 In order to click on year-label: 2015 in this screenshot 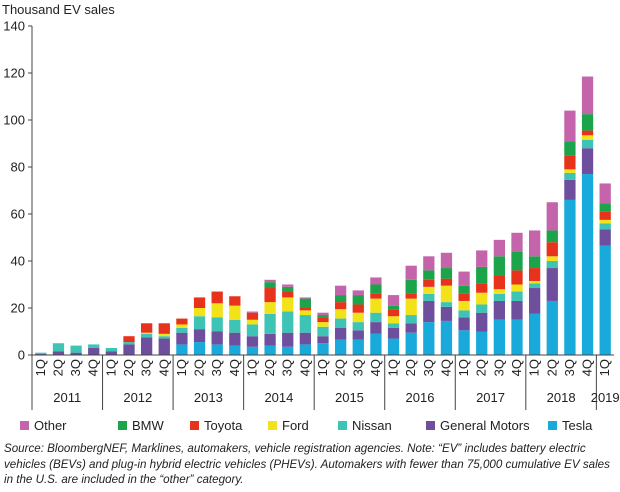, I will do `click(349, 397)`.